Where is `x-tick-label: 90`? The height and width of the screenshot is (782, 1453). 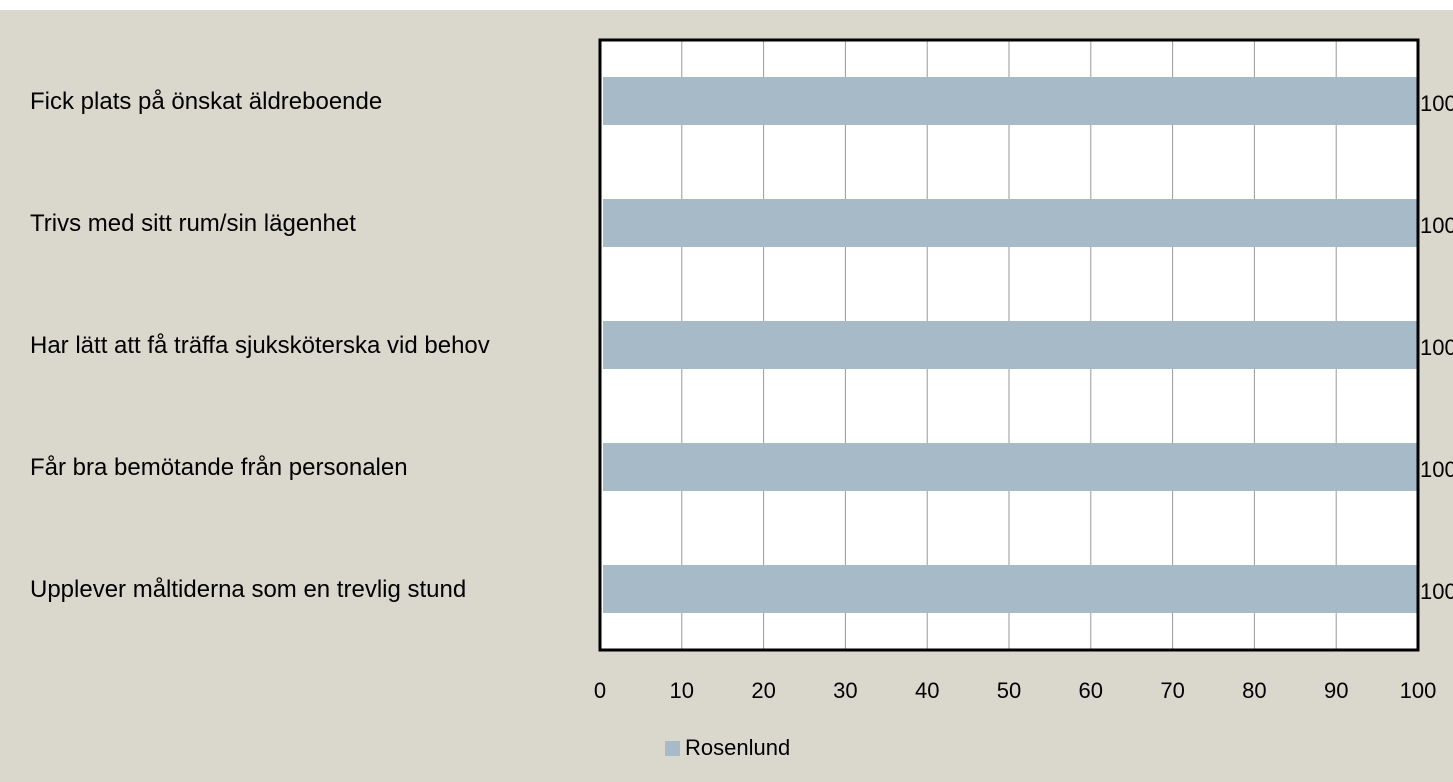
x-tick-label: 90 is located at coordinates (1336, 690).